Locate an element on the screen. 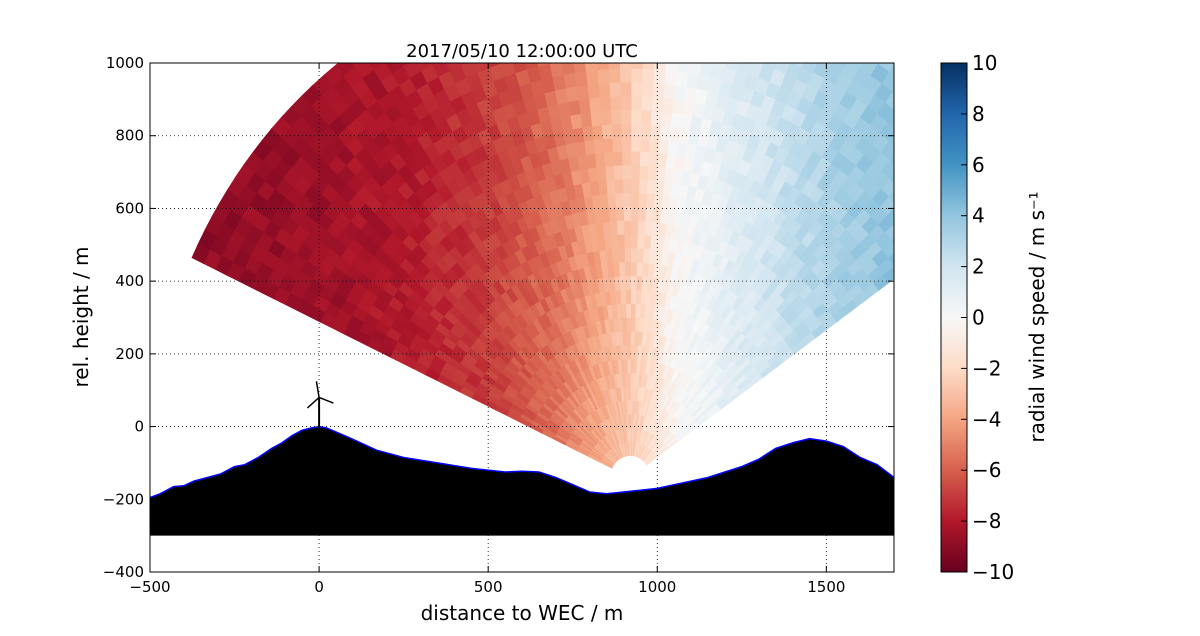  x-tick-label: 1000 is located at coordinates (657, 587).